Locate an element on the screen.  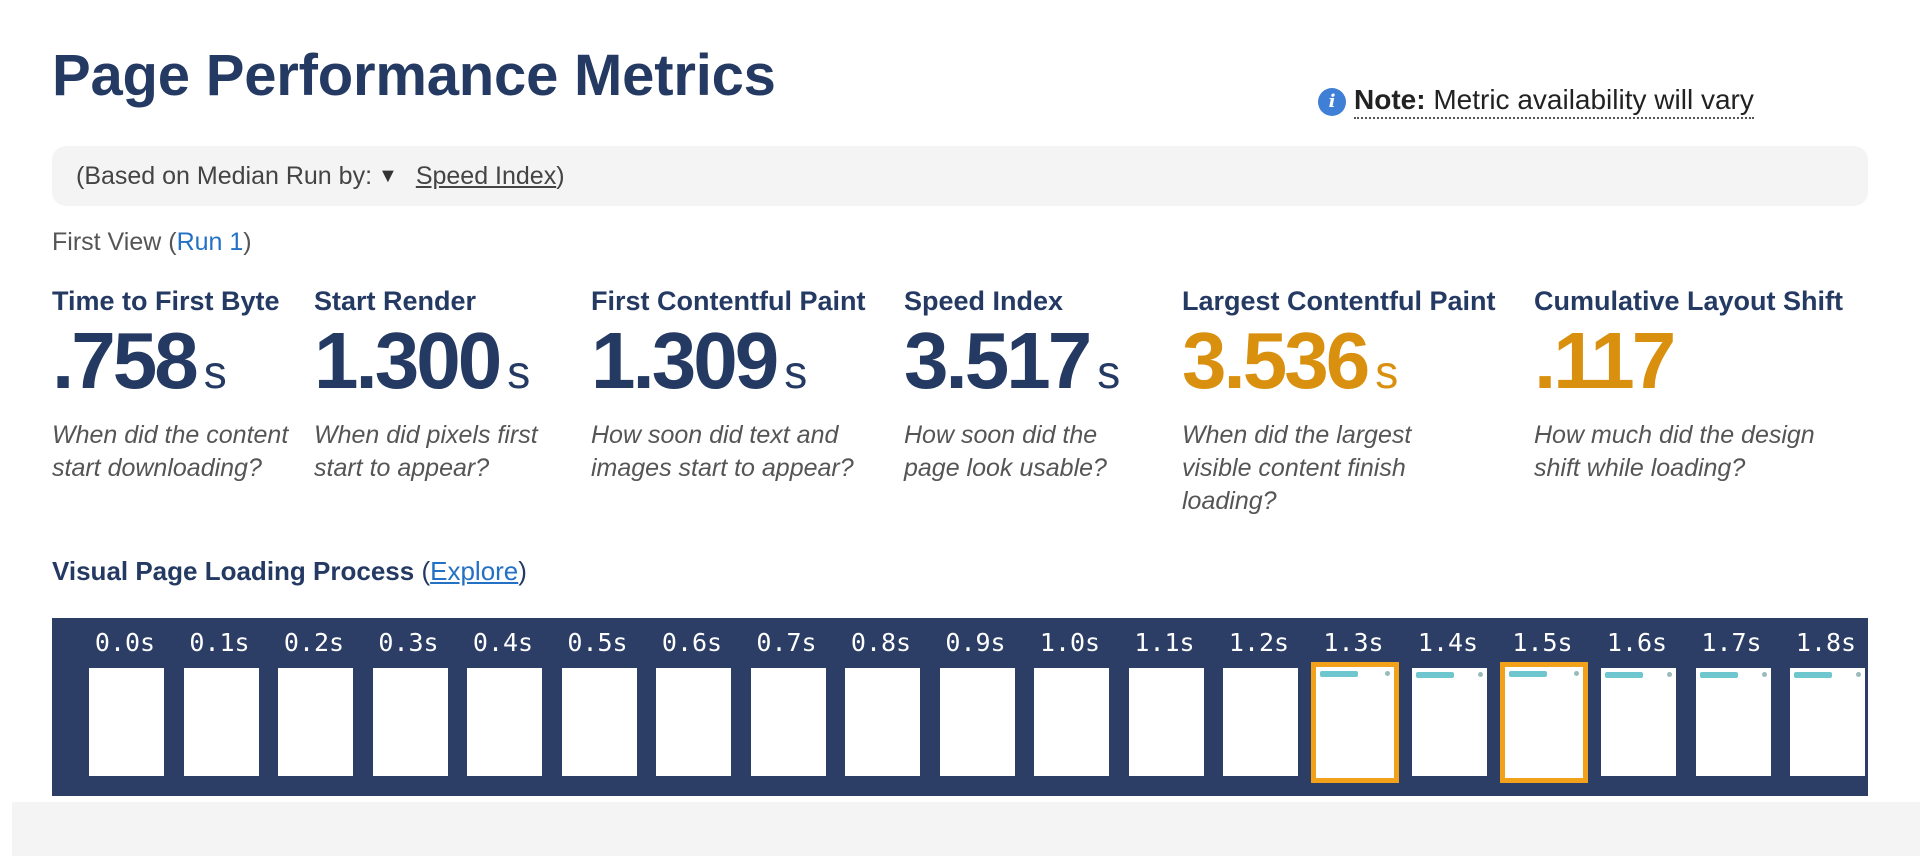
frame-time: 0.4s is located at coordinates (503, 642).